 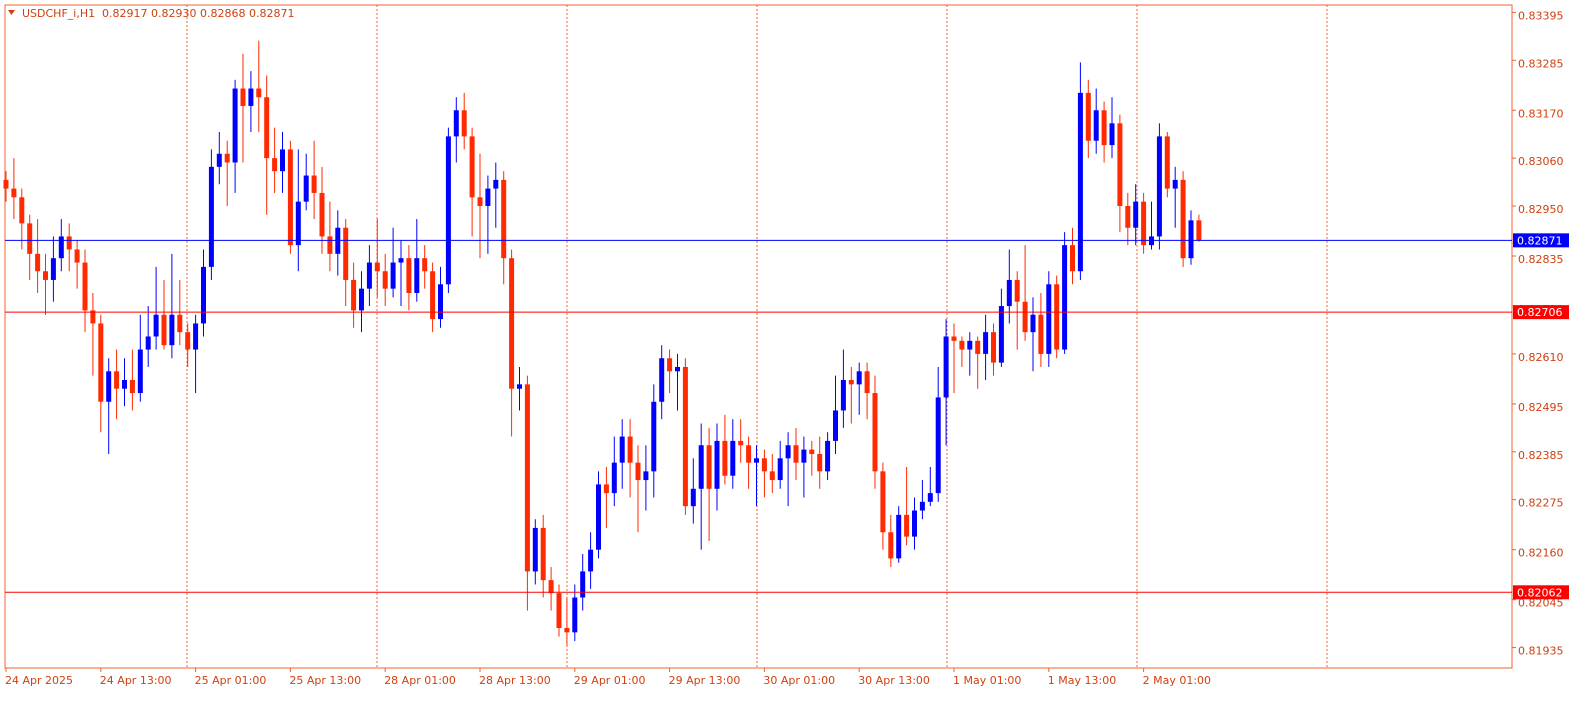 What do you see at coordinates (1541, 161) in the screenshot?
I see `y-tick-label: 0.83060` at bounding box center [1541, 161].